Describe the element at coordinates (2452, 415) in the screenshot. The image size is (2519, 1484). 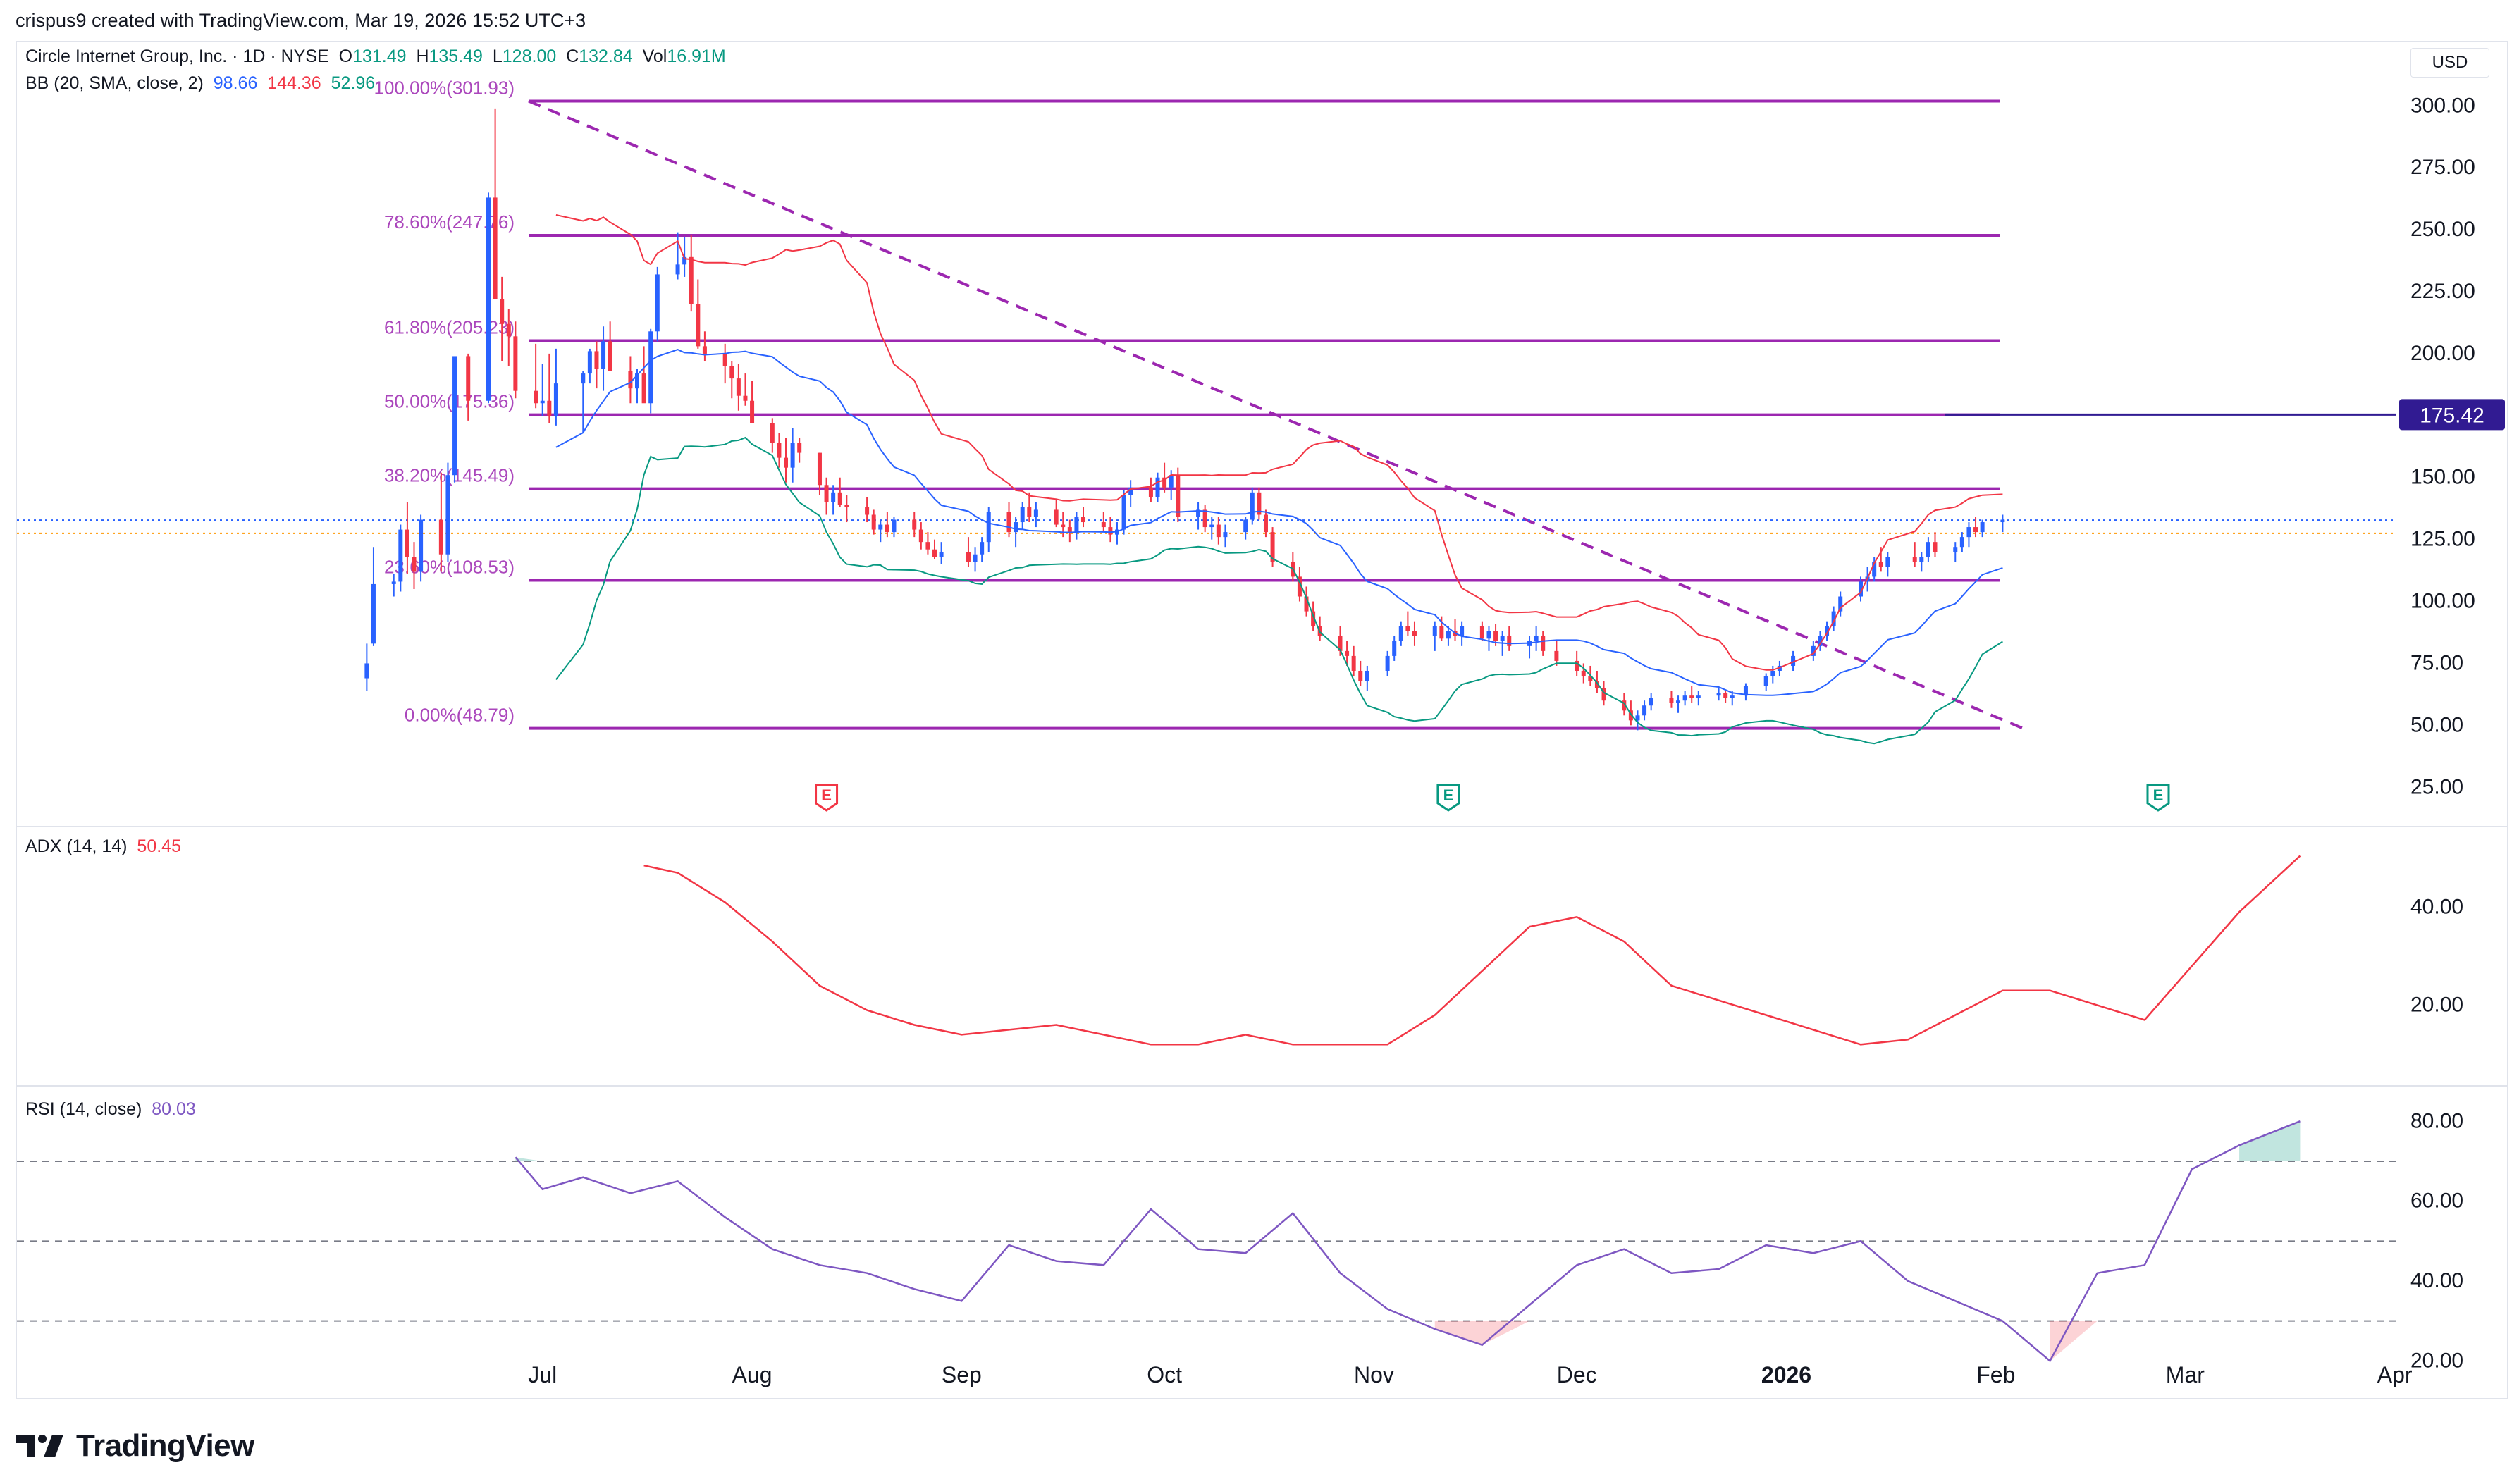
I see `price-level-tag` at that location.